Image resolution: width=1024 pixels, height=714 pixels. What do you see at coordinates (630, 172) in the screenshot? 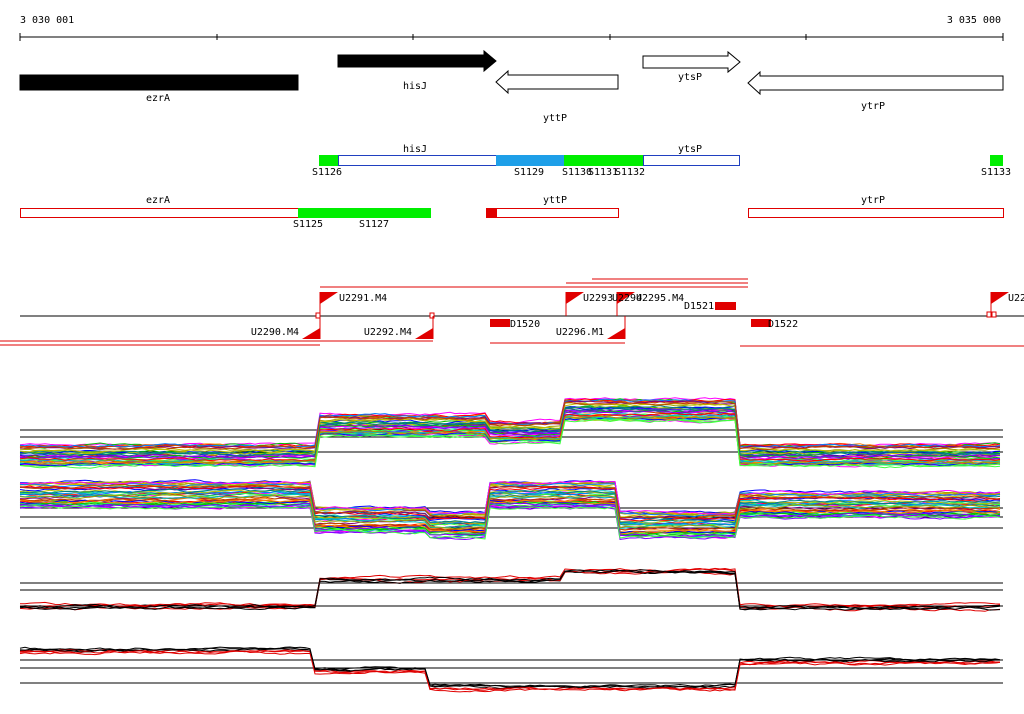
I see `segment-label: S1132` at bounding box center [630, 172].